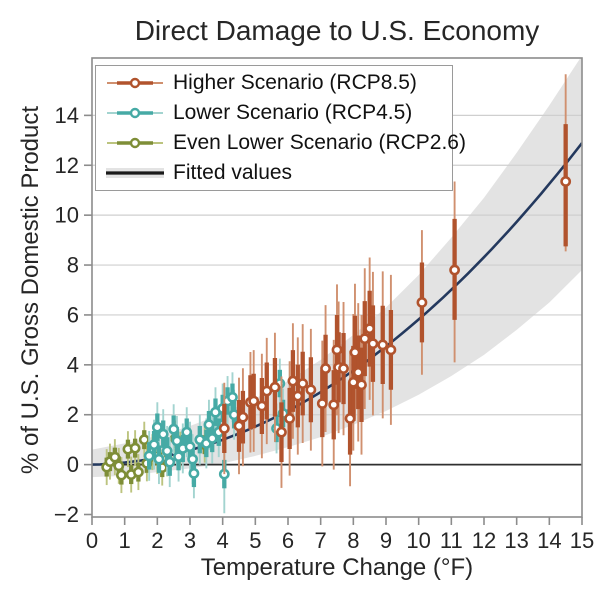 The width and height of the screenshot is (600, 600). I want to click on x-tick-label: 1, so click(125, 540).